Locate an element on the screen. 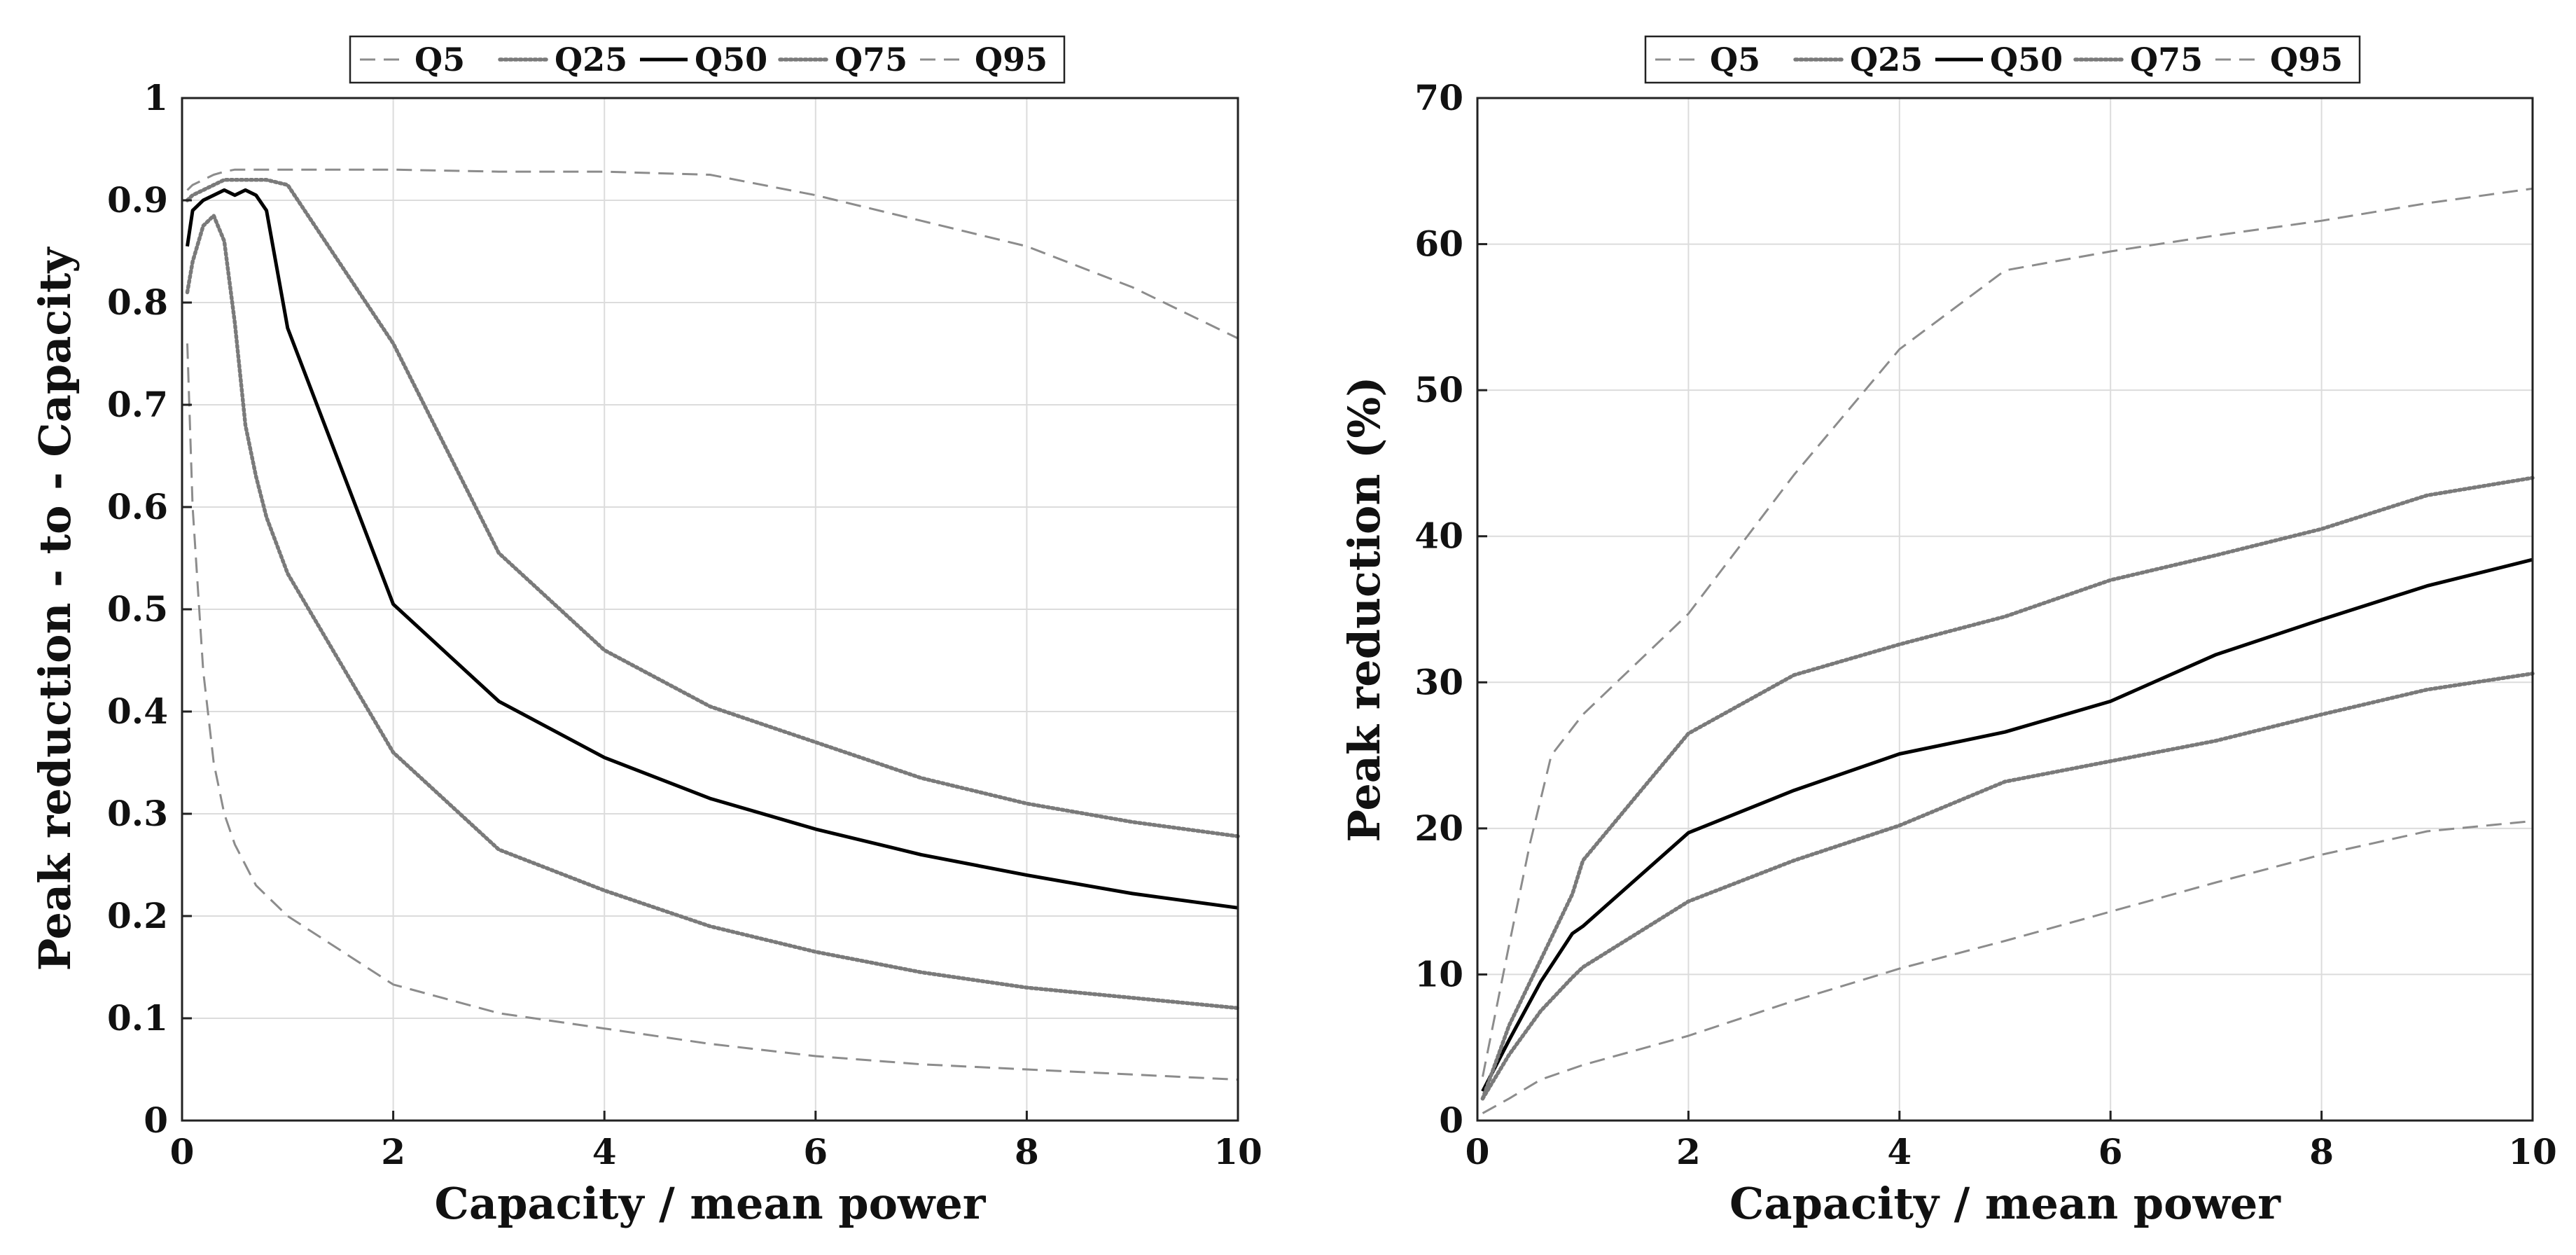 The image size is (2576, 1255). y-tick-label: 40 is located at coordinates (1438, 536).